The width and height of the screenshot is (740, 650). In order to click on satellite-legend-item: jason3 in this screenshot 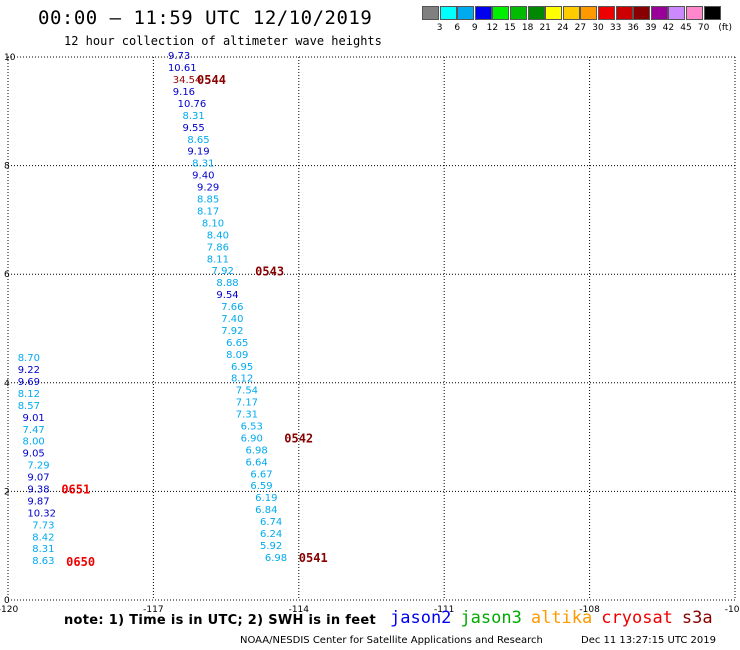, I will do `click(491, 618)`.